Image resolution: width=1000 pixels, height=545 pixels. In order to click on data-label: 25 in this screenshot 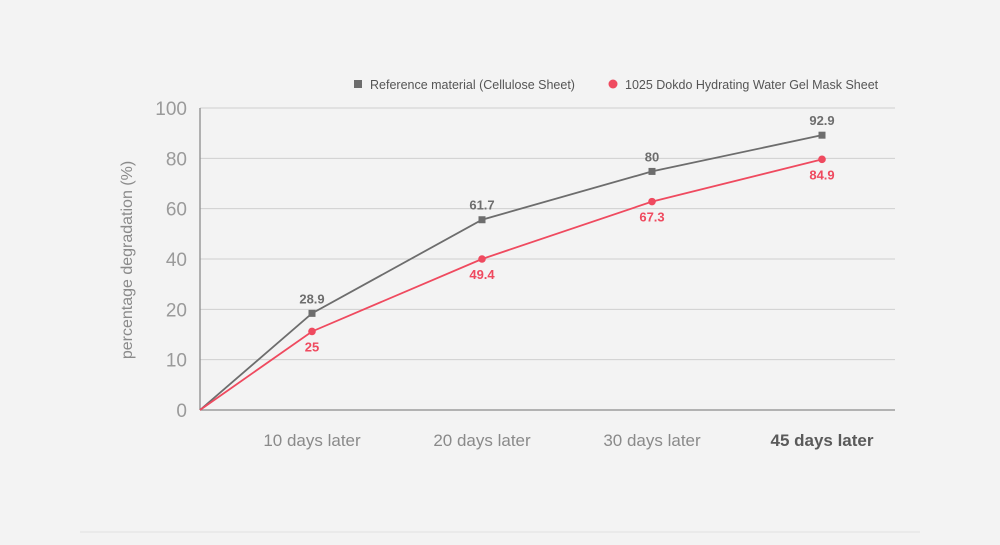, I will do `click(312, 346)`.